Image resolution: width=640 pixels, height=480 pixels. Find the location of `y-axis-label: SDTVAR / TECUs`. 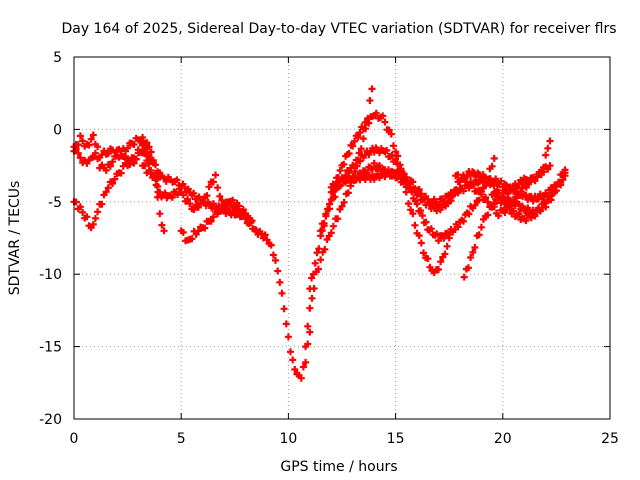

y-axis-label: SDTVAR / TECUs is located at coordinates (15, 238).